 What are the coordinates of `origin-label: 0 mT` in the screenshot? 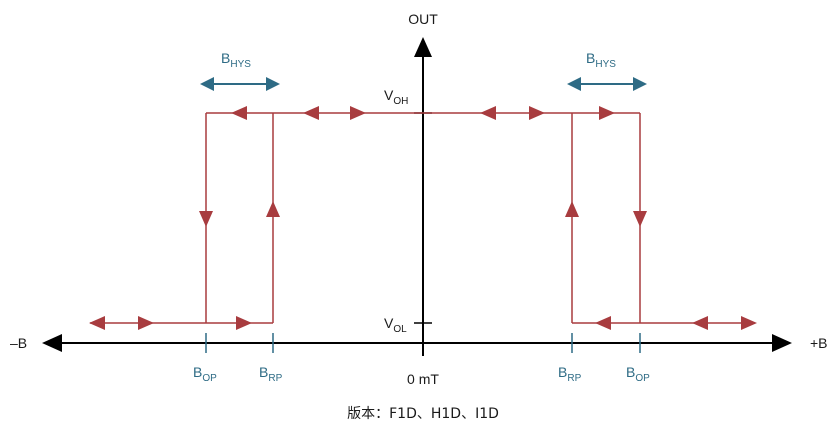 It's located at (423, 379).